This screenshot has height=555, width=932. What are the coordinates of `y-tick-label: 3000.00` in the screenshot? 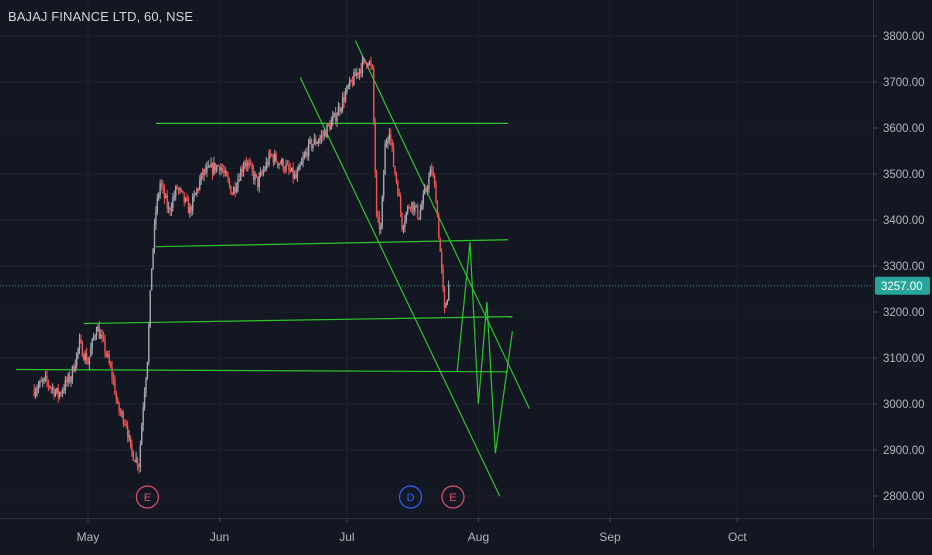 It's located at (904, 405).